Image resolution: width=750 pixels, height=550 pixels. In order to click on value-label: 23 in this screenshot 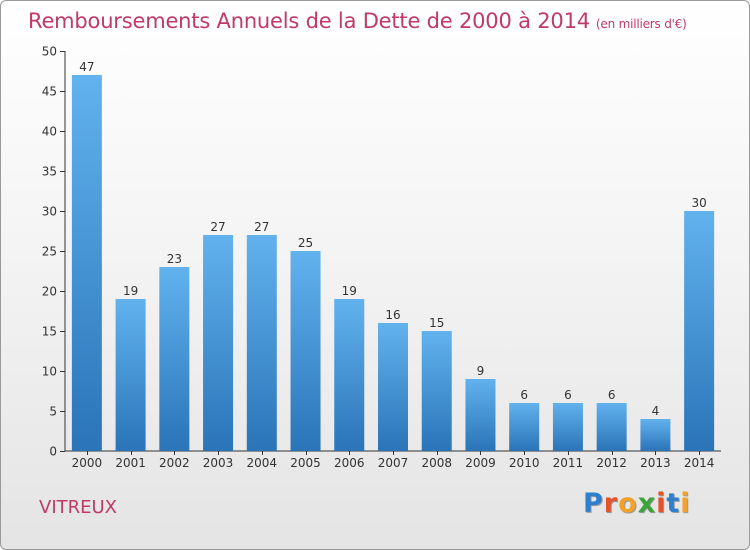, I will do `click(174, 259)`.